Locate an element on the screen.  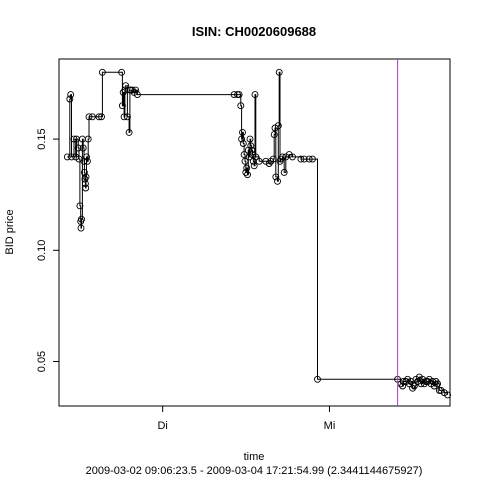
chart-title: ISIN: CH0020609688 is located at coordinates (254, 31).